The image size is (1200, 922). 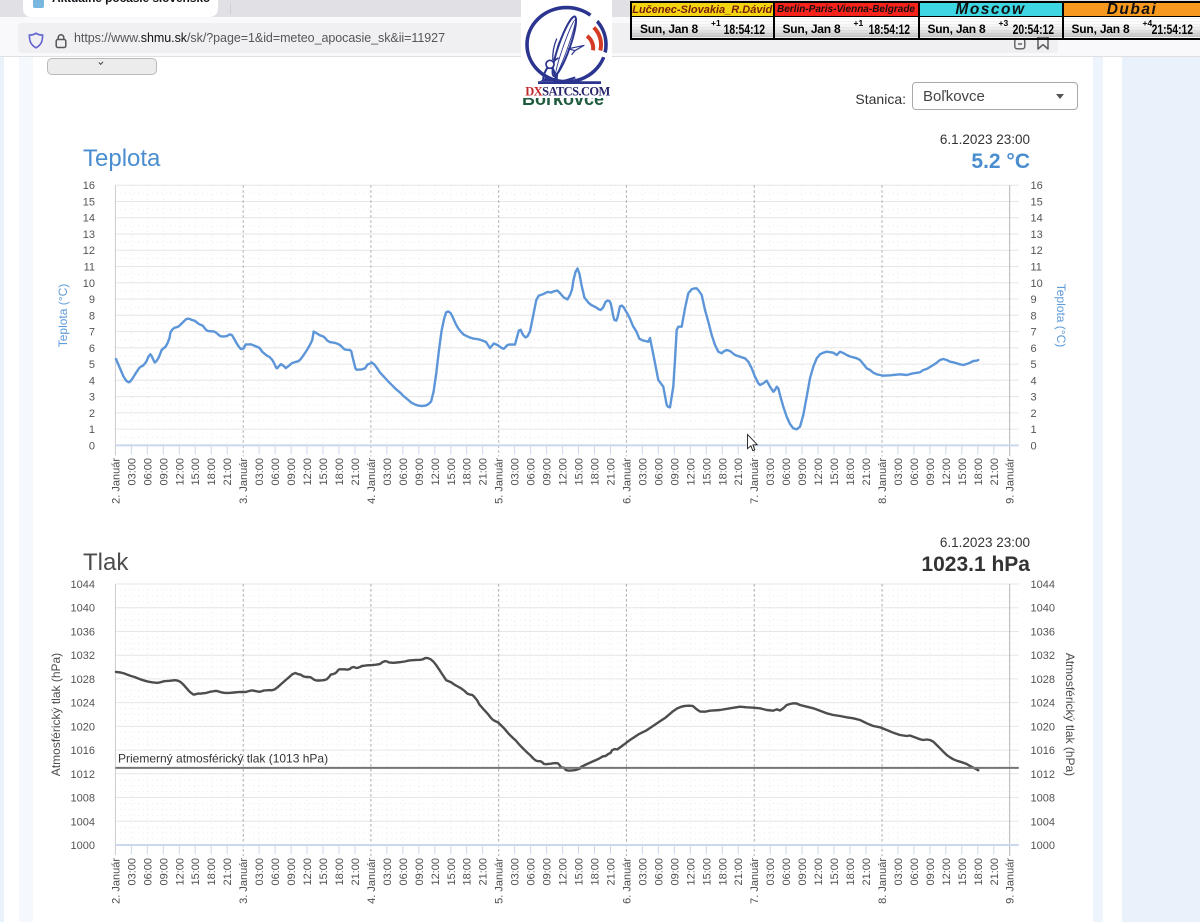 I want to click on svg-text: 6. Január, so click(x=627, y=481).